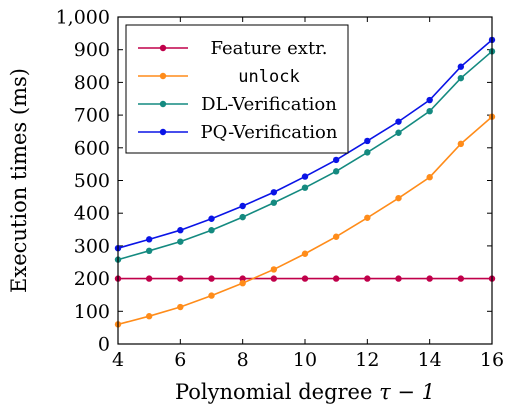 The height and width of the screenshot is (408, 506). What do you see at coordinates (83, 18) in the screenshot?
I see `y-tick-label: 1,000` at bounding box center [83, 18].